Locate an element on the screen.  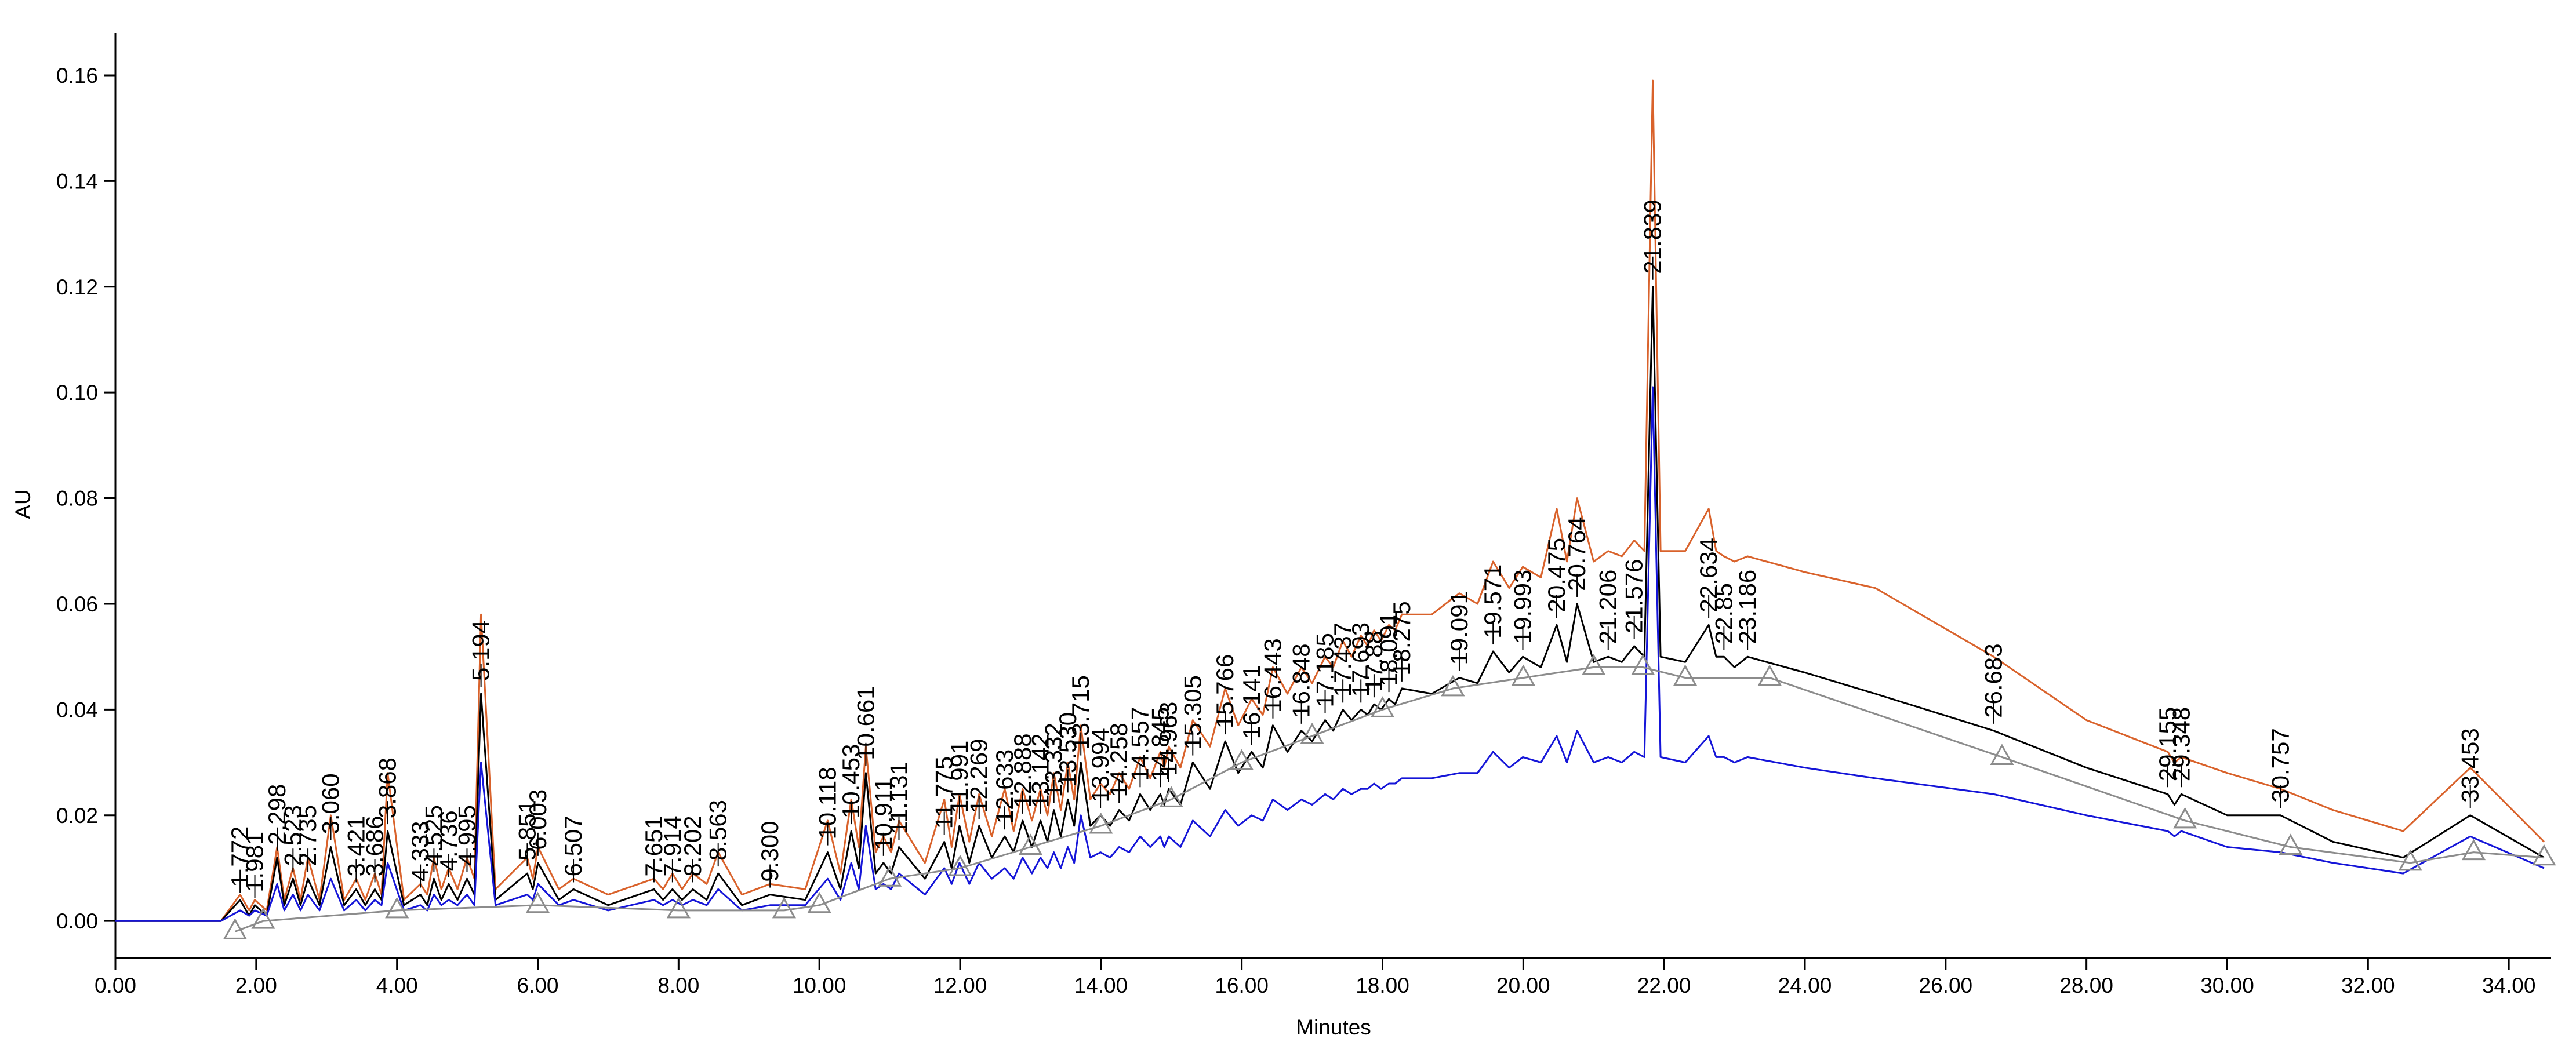
peak-label: 21.576 is located at coordinates (1634, 596).